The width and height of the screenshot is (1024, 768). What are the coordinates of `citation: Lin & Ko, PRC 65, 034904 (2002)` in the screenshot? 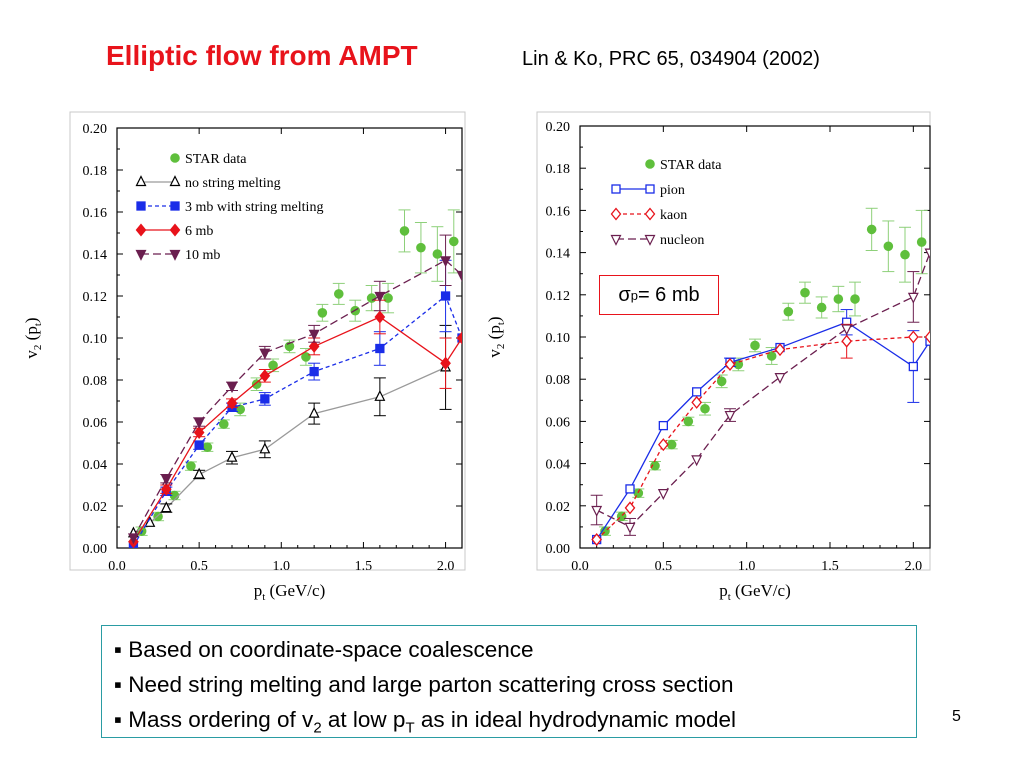 It's located at (671, 59).